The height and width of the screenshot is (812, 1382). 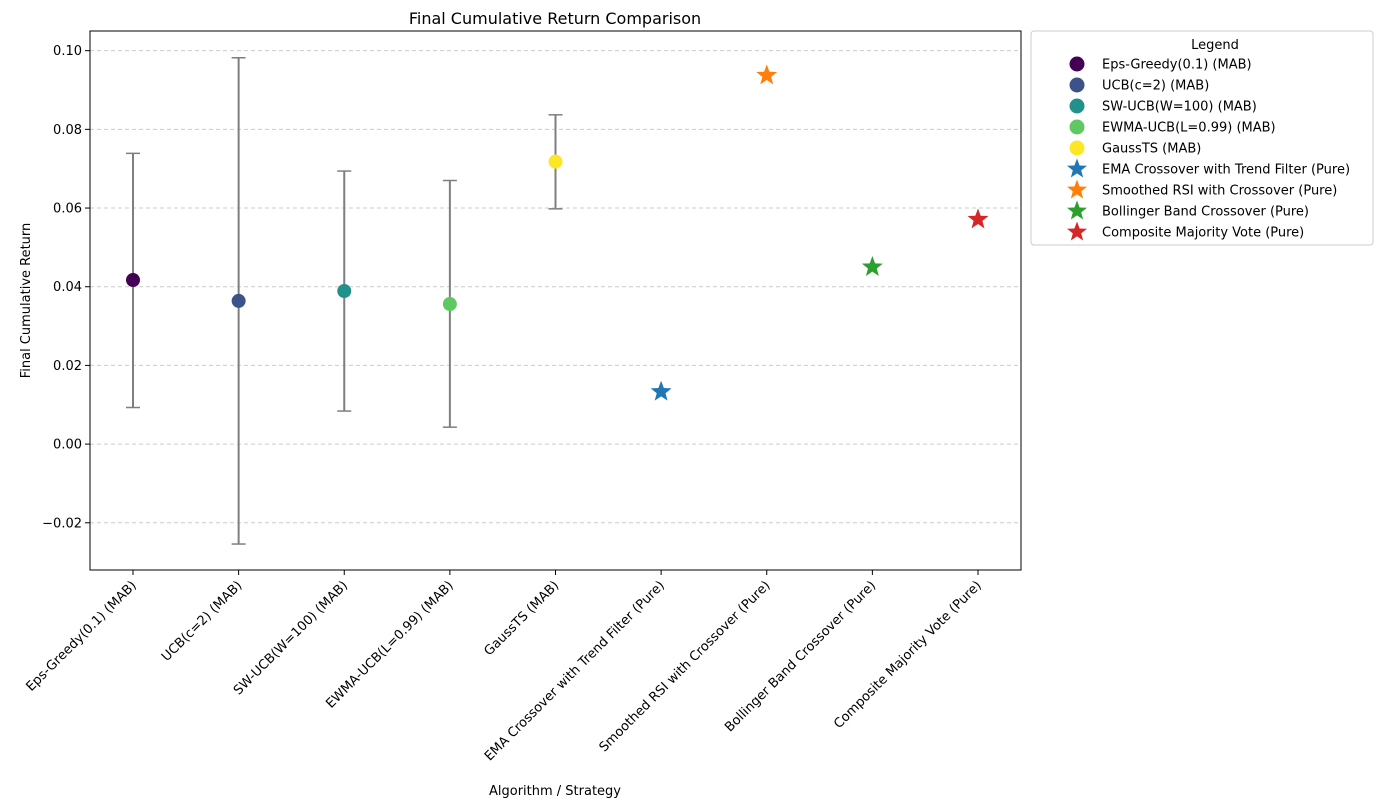 I want to click on x-tick-label: EWMA-UCB(L=0.99) (MAB), so click(x=389, y=644).